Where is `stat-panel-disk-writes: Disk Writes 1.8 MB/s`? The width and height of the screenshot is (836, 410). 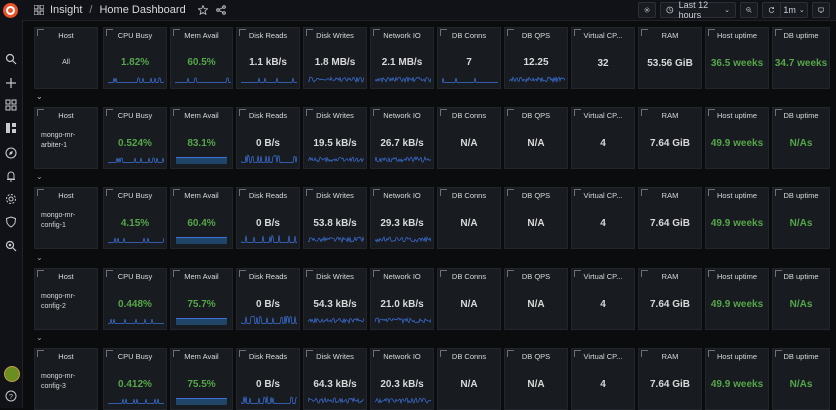
stat-panel-disk-writes: Disk Writes 1.8 MB/s is located at coordinates (335, 58).